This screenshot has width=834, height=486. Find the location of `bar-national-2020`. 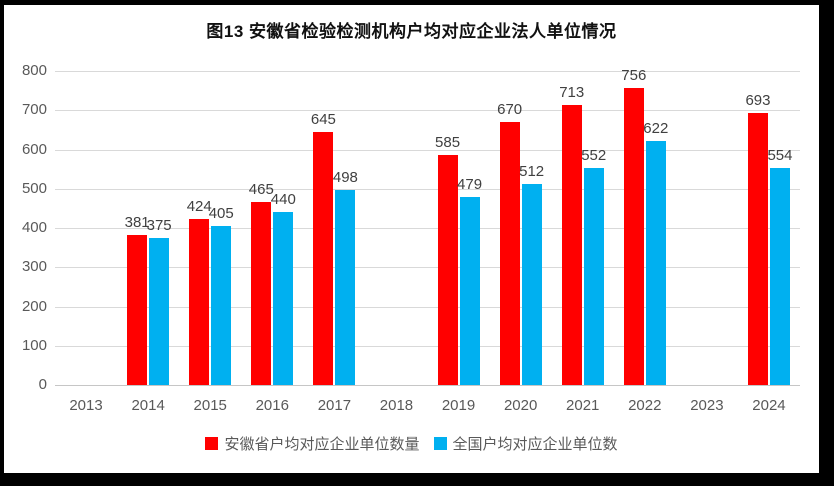

bar-national-2020 is located at coordinates (531, 284).